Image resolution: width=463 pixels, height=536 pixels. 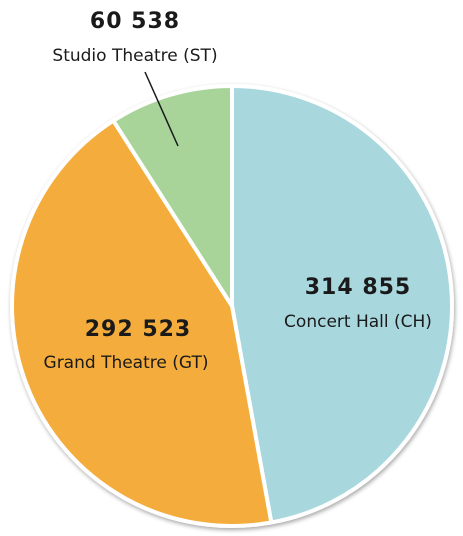 I want to click on value-label: 292 523, so click(x=138, y=329).